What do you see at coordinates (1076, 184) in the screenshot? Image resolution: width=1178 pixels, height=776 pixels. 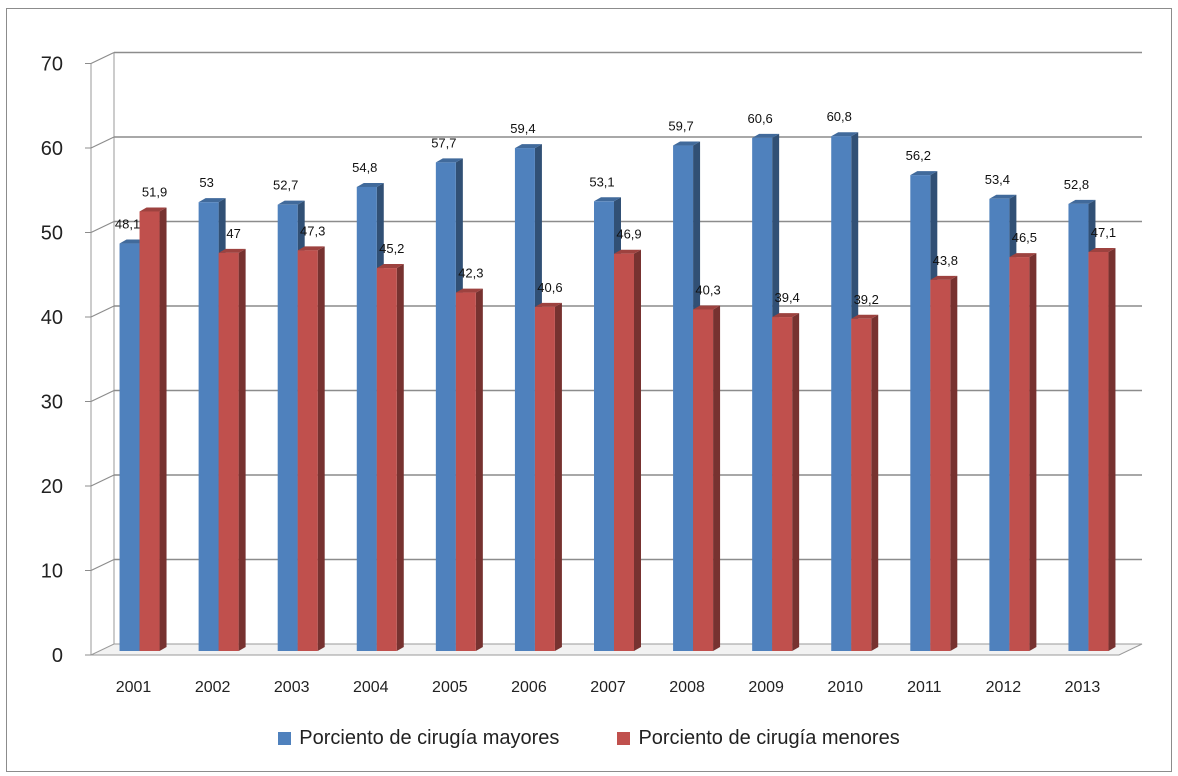 I see `data-label: 52,8` at bounding box center [1076, 184].